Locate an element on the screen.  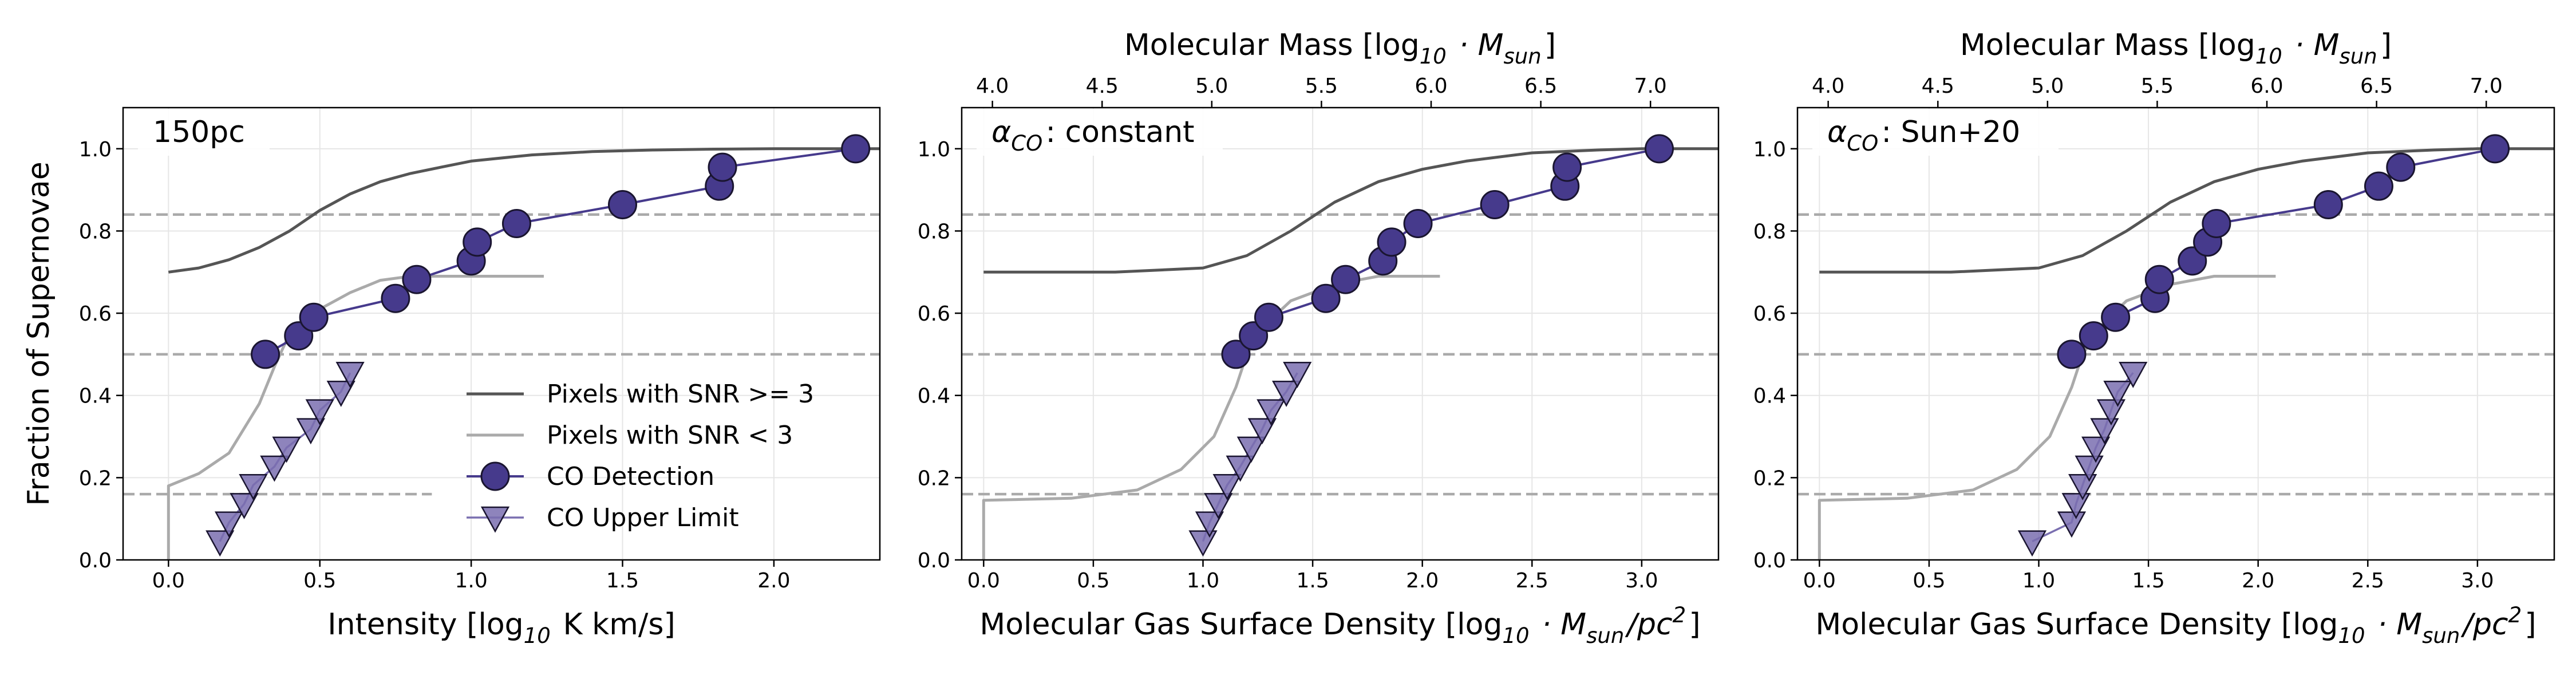
legend-label: Pixels with SNR < 3 is located at coordinates (670, 436).